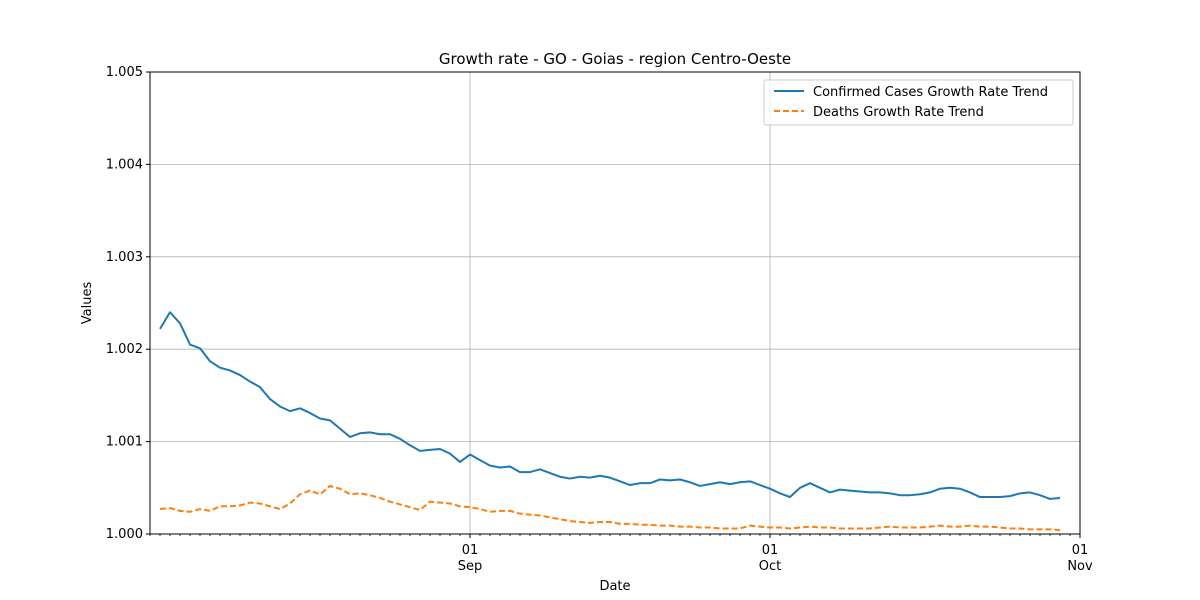 This screenshot has height=600, width=1200. I want to click on legend-label-confirmed: Confirmed Cases Growth Rate Trend, so click(930, 92).